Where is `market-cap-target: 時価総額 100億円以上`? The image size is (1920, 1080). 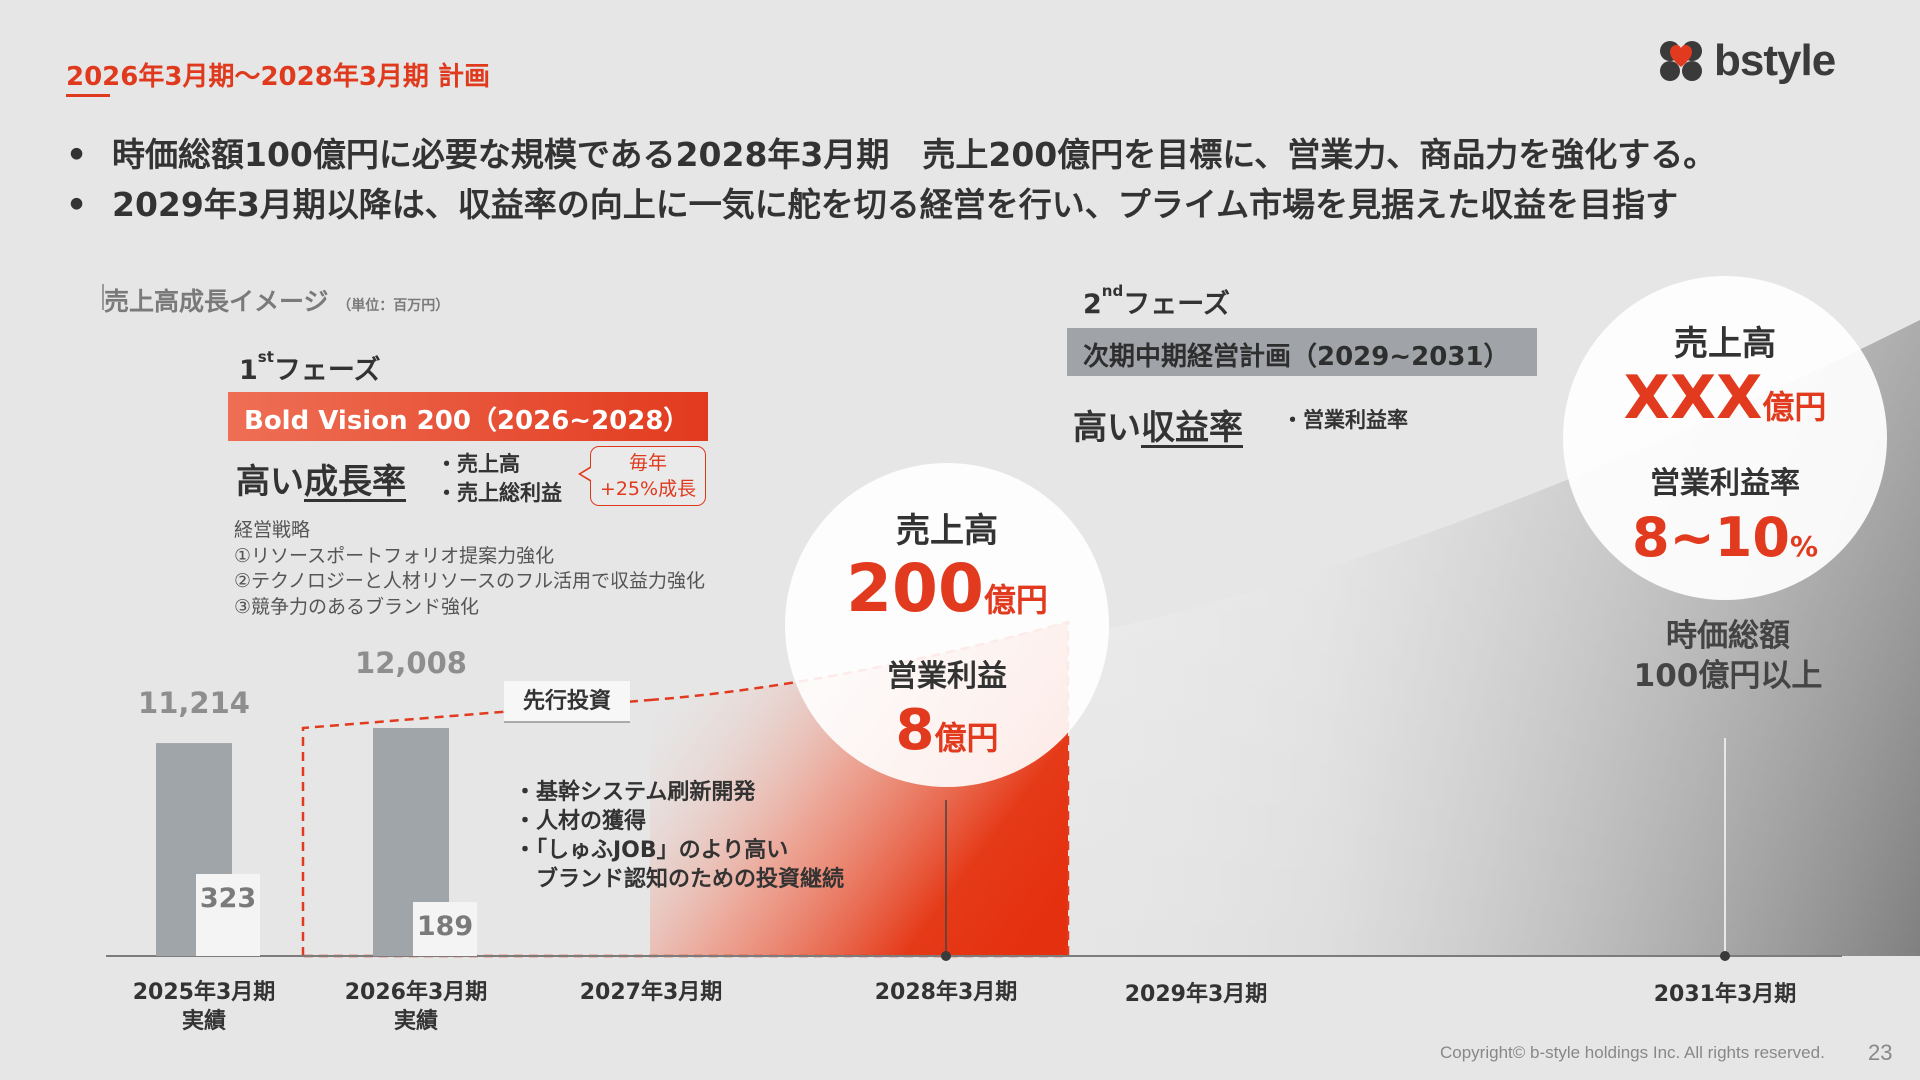
market-cap-target: 時価総額 100億円以上 is located at coordinates (1728, 656).